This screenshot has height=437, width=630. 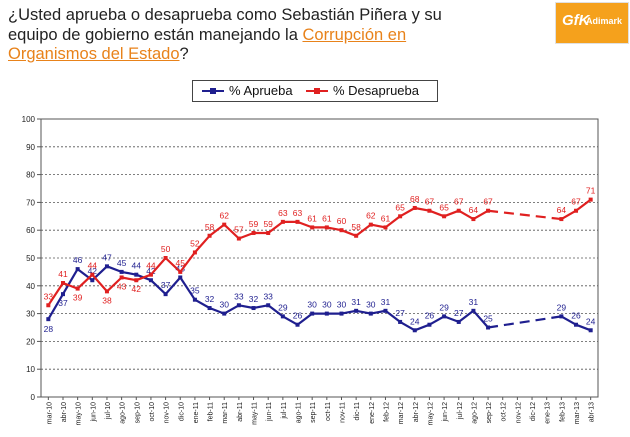 I want to click on data-label: 26, so click(x=298, y=316).